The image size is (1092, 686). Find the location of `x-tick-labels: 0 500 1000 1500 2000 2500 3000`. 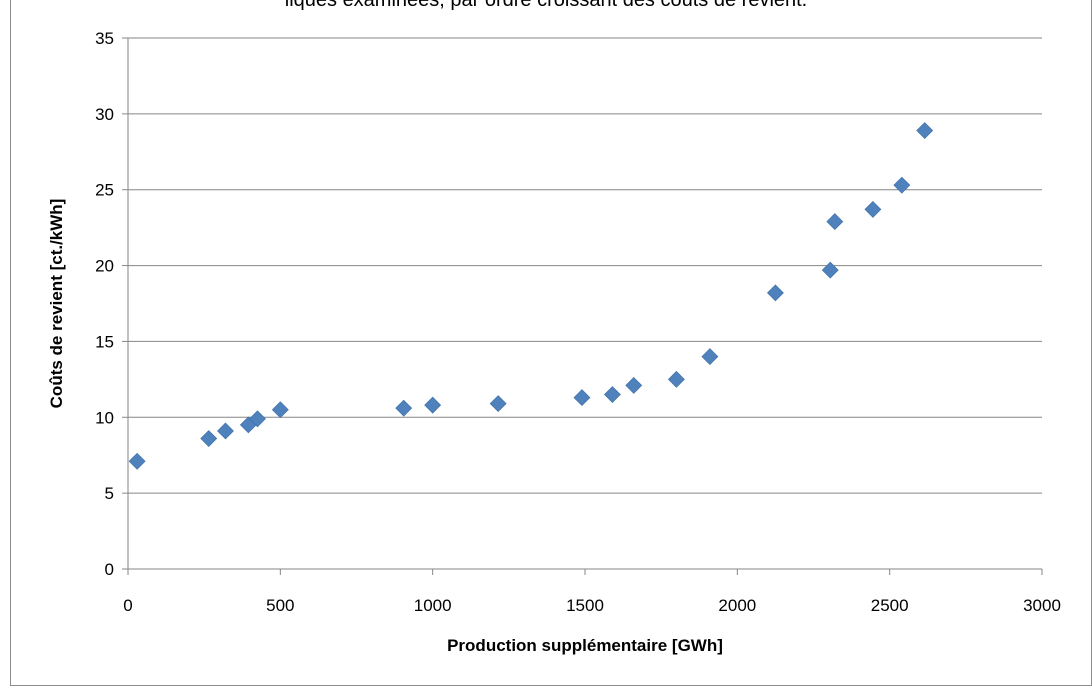

x-tick-labels: 0 500 1000 1500 2000 2500 3000 is located at coordinates (592, 605).